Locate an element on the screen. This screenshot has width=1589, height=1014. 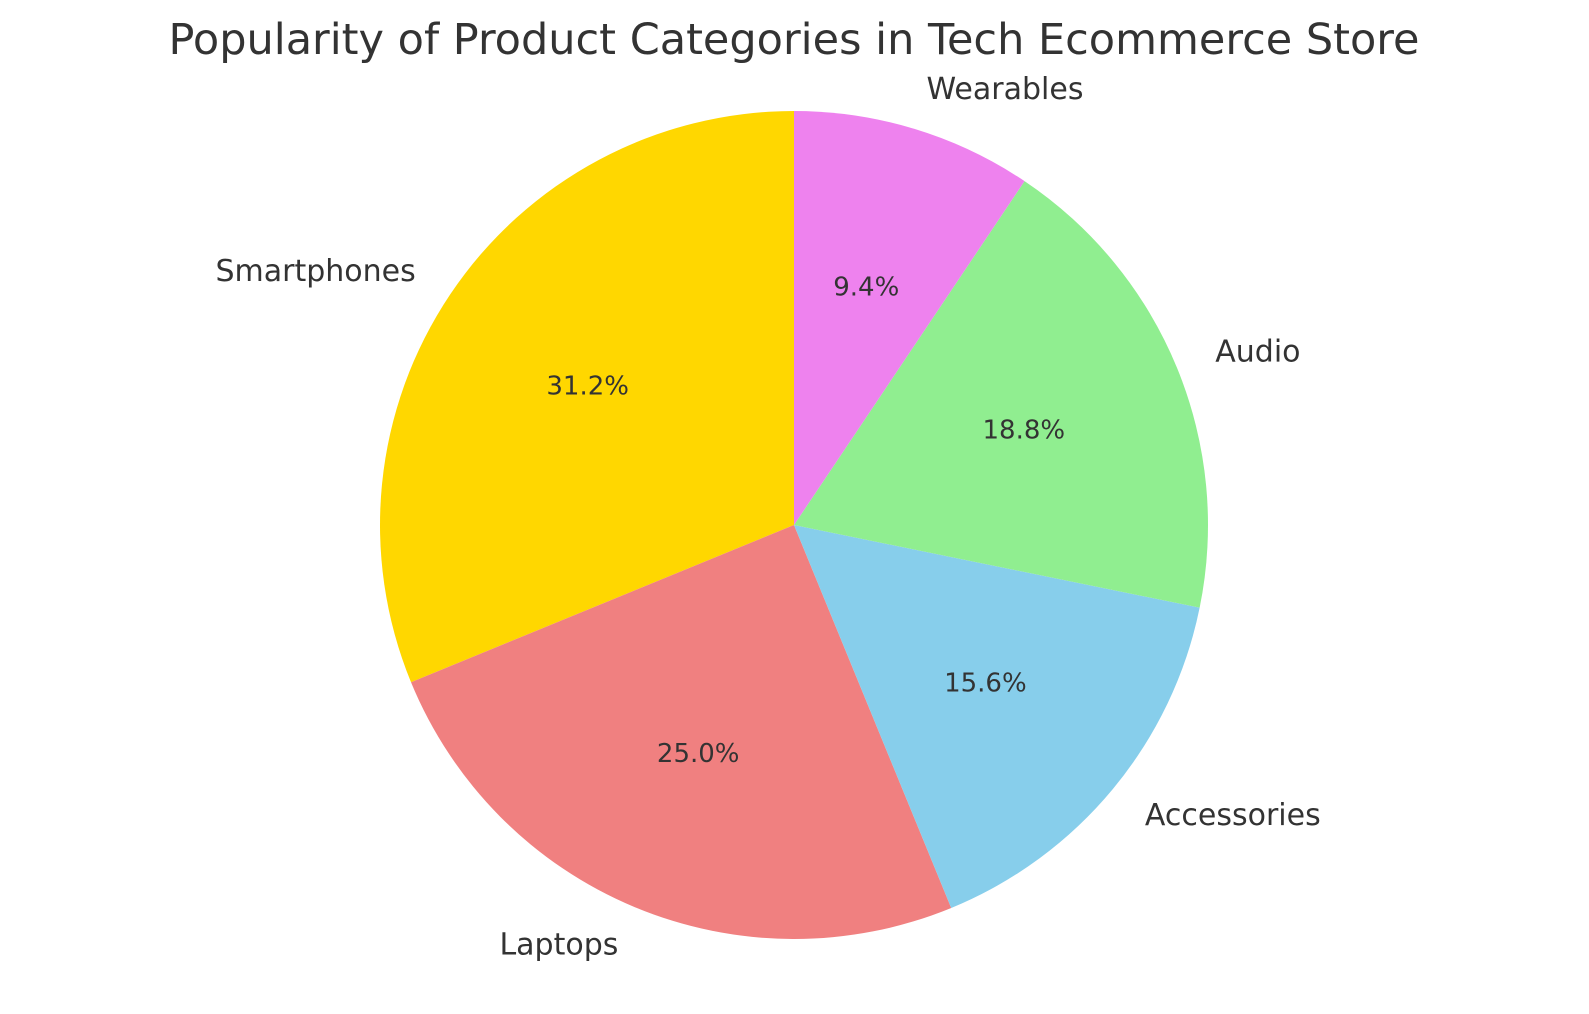
pie-slice-smartphones is located at coordinates (587, 397).